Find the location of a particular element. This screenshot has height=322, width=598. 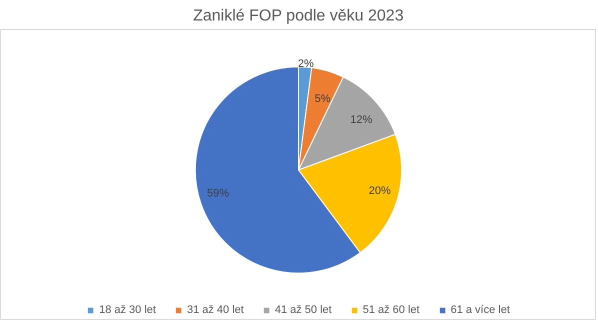

data-label: 2% is located at coordinates (306, 64).